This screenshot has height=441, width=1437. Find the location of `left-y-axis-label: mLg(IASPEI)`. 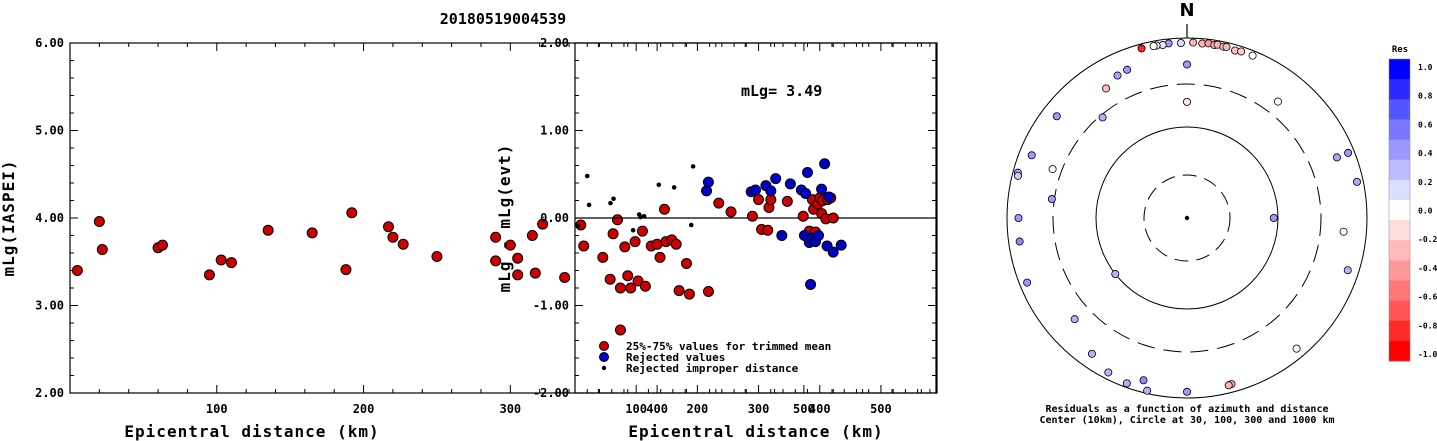

left-y-axis-label: mLg(IASPEI) is located at coordinates (9, 218).